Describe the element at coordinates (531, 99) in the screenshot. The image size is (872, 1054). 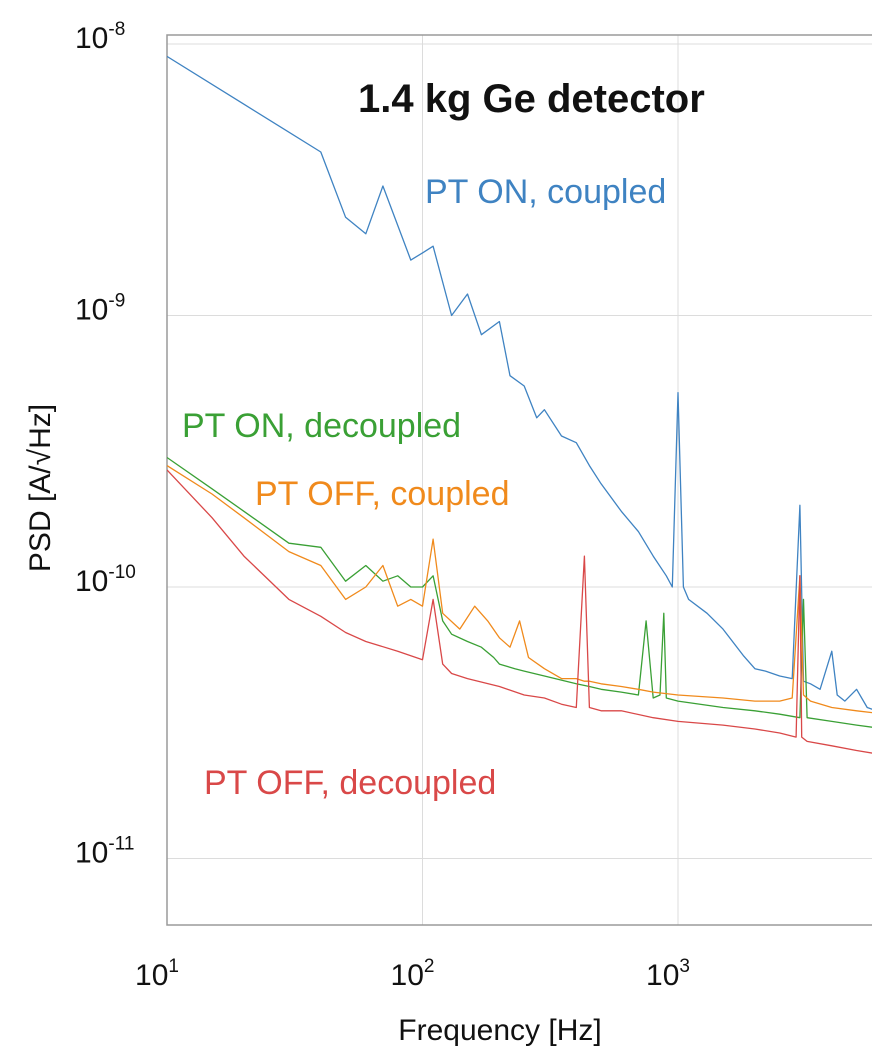
I see `chart-title: 1.4 kg Ge detector` at that location.